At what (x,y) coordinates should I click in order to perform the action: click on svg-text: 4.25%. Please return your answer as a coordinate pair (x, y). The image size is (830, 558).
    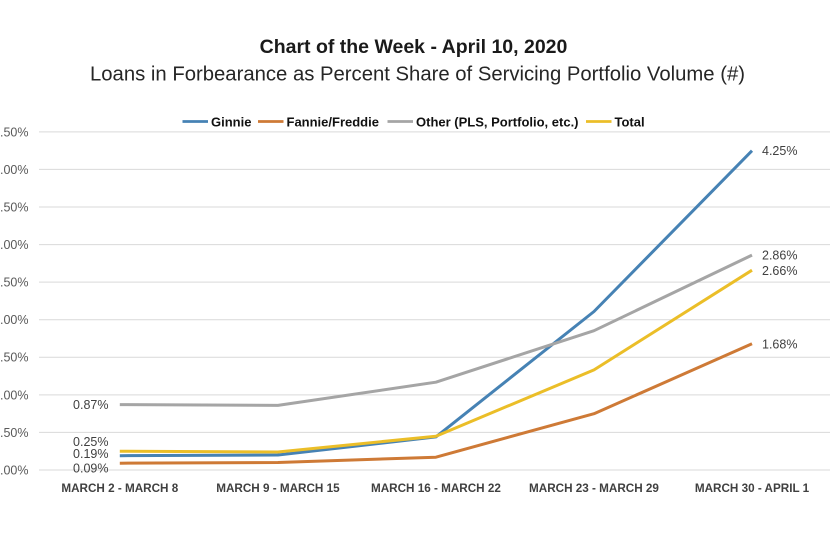
    Looking at the image, I should click on (779, 151).